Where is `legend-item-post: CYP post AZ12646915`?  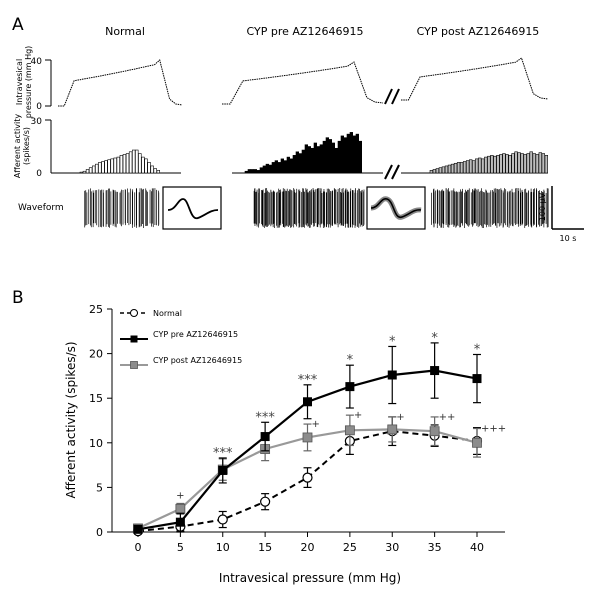 legend-item-post: CYP post AZ12646915 is located at coordinates (181, 362).